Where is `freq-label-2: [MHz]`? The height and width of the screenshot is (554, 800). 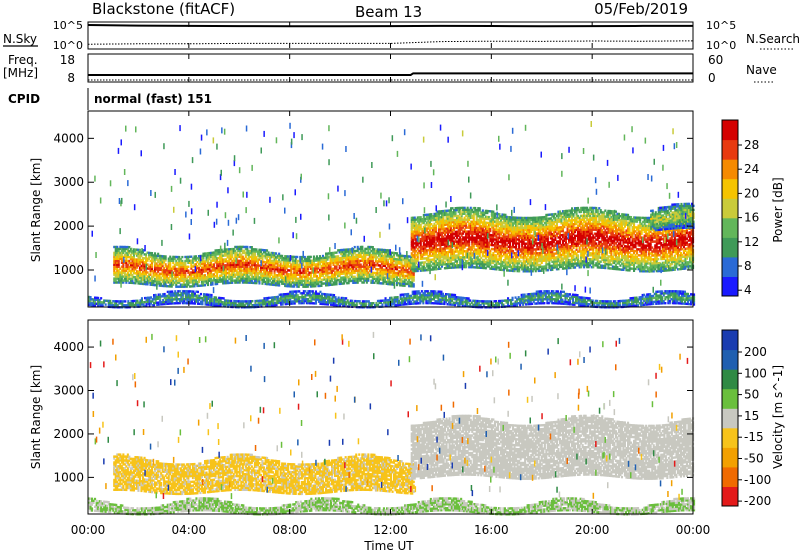
freq-label-2: [MHz] is located at coordinates (20, 73).